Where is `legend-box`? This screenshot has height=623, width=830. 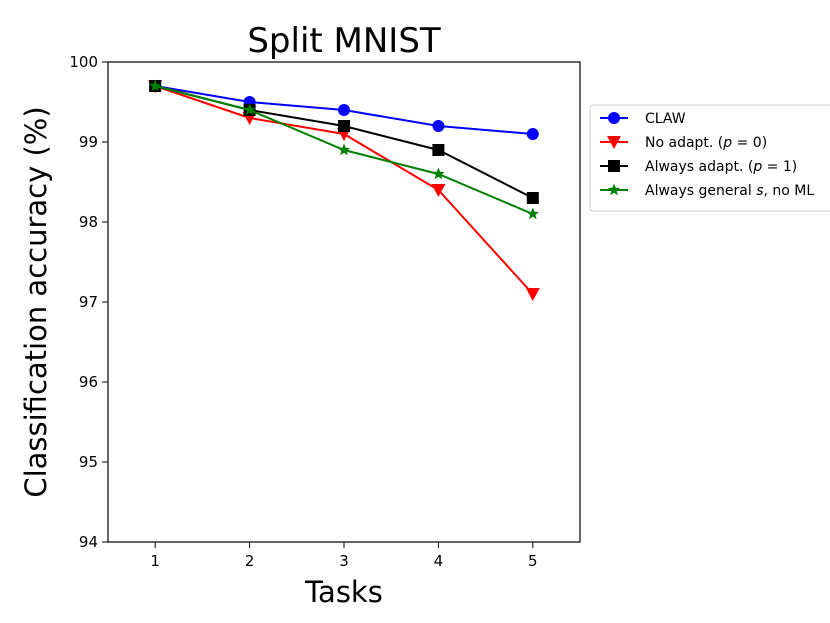 legend-box is located at coordinates (709, 158).